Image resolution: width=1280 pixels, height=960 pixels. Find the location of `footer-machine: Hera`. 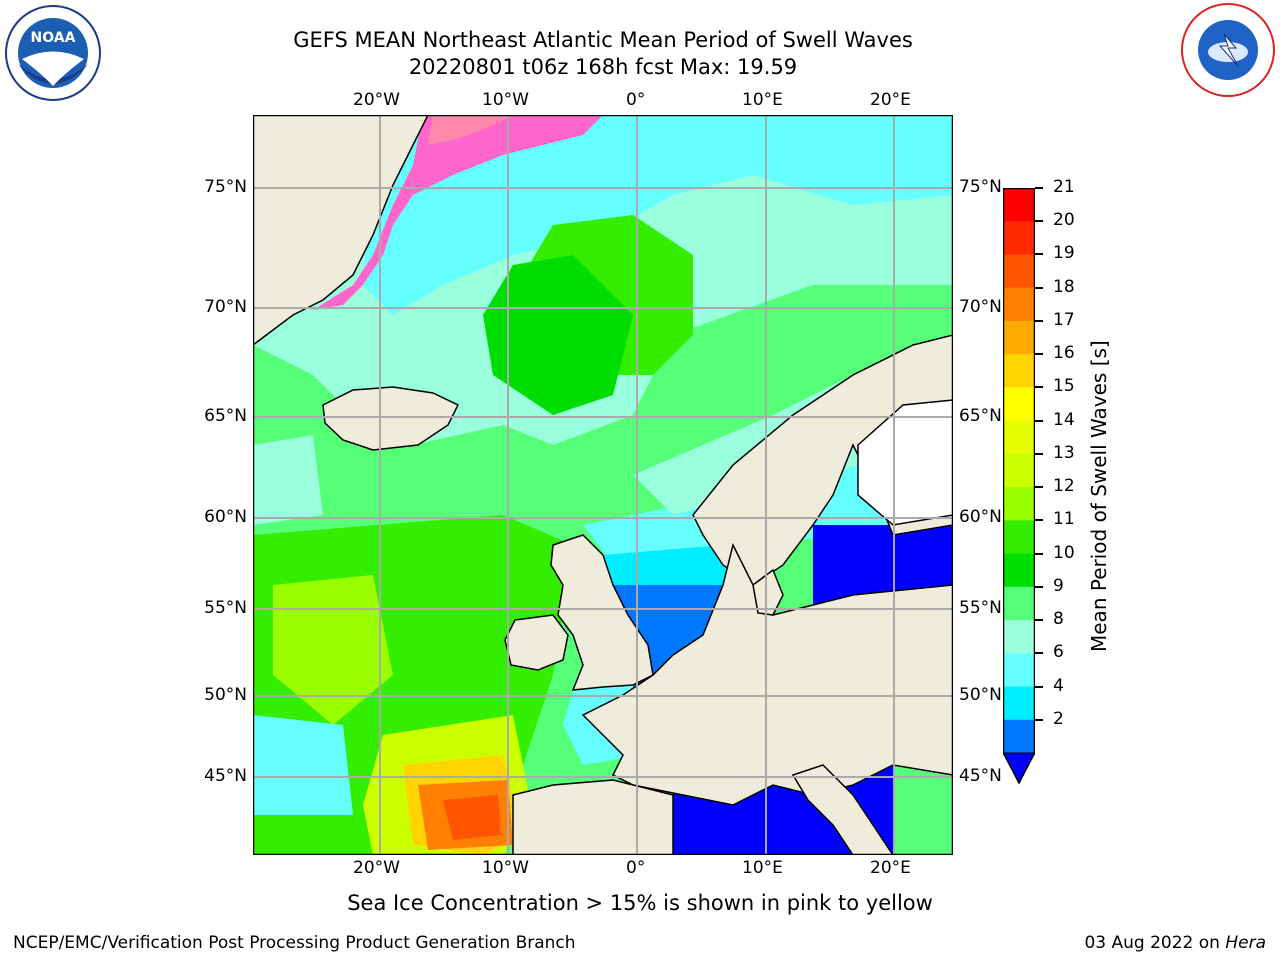

footer-machine: Hera is located at coordinates (1245, 943).